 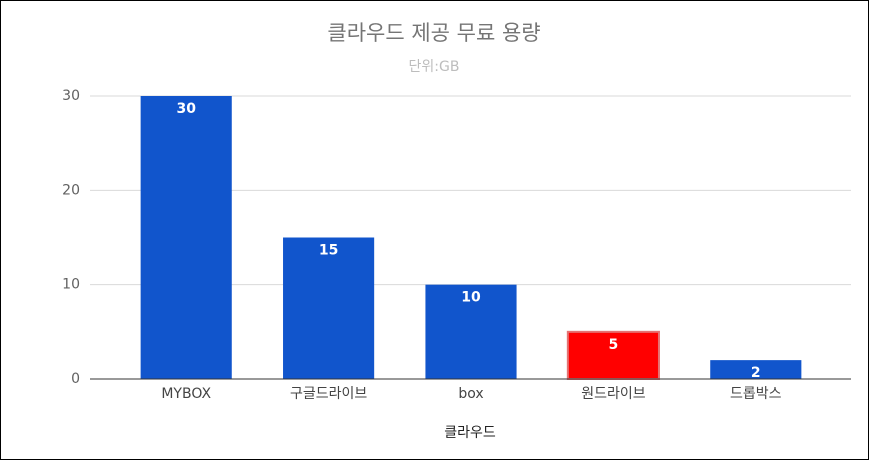 I want to click on data-label: 10, so click(x=471, y=298).